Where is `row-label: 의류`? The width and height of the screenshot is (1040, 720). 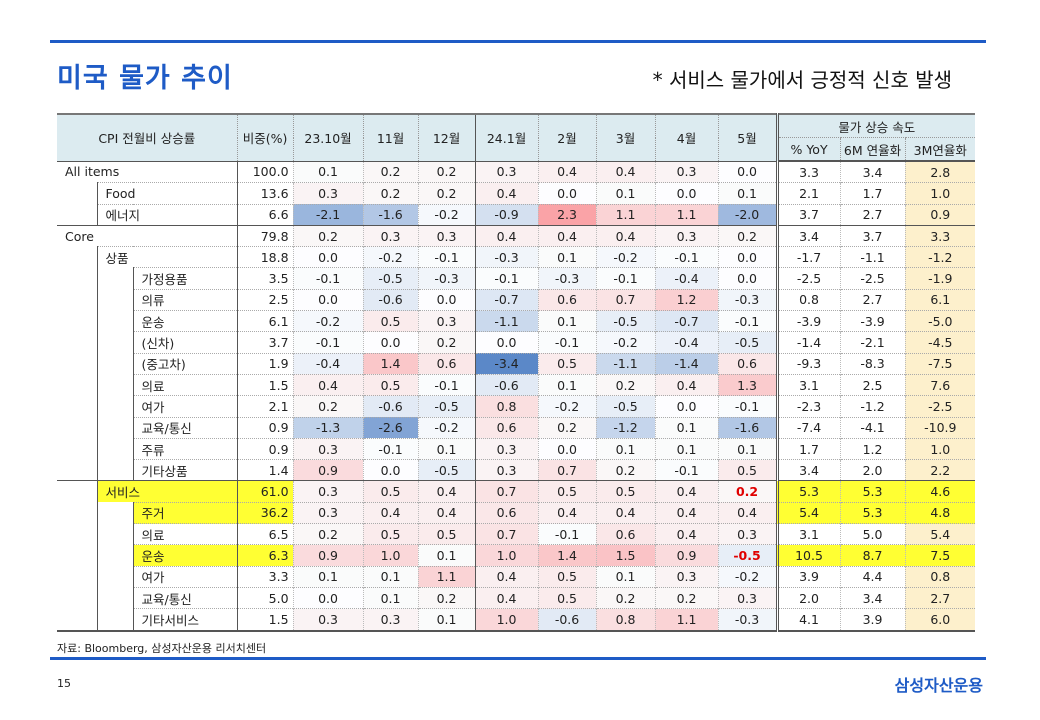 row-label: 의류 is located at coordinates (185, 299).